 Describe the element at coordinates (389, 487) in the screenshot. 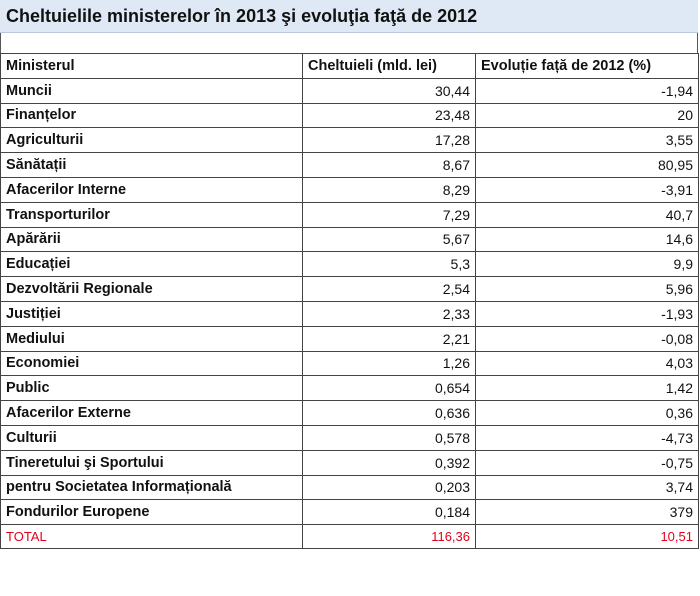

I see `spending-value: 0,203` at that location.